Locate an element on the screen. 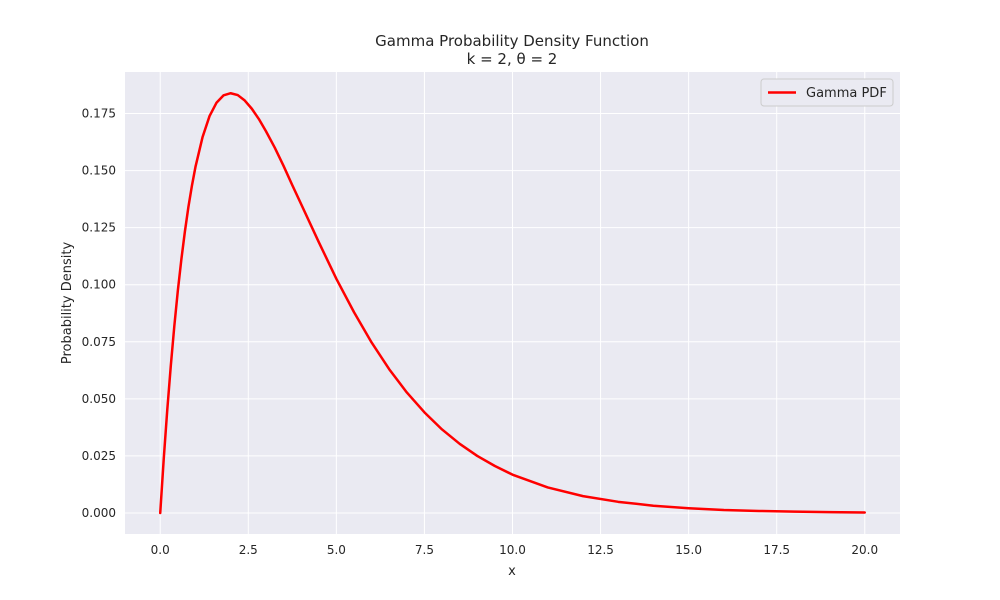 The width and height of the screenshot is (1000, 600). x-tick-label: 2.5 is located at coordinates (248, 550).